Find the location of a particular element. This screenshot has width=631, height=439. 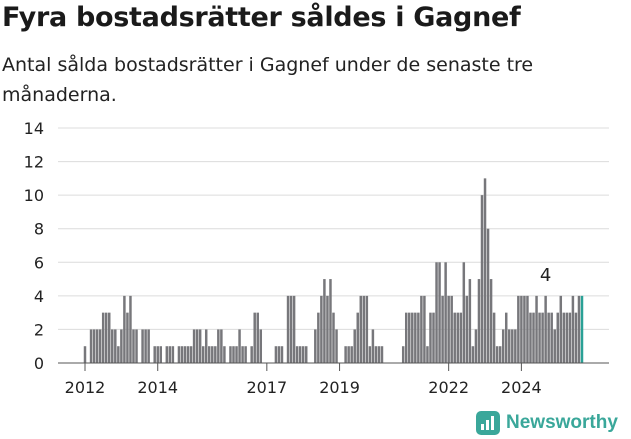

y-tick-label: 2 is located at coordinates (39, 329).